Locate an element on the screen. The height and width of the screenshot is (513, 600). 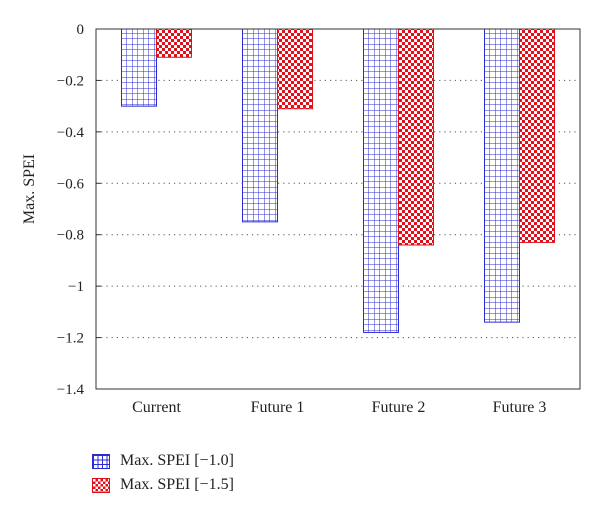
y-axis: 0 −0.2 −0.4 −0.6 −0.8 −1 −1.2 −1.4 is located at coordinates (79, 210).